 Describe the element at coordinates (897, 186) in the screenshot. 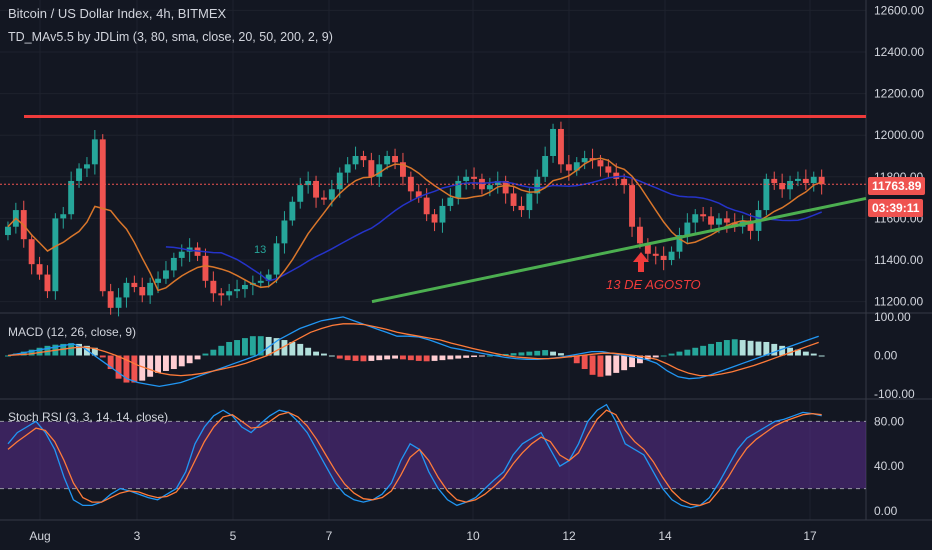

I see `last-price-badge: 11763.89` at that location.